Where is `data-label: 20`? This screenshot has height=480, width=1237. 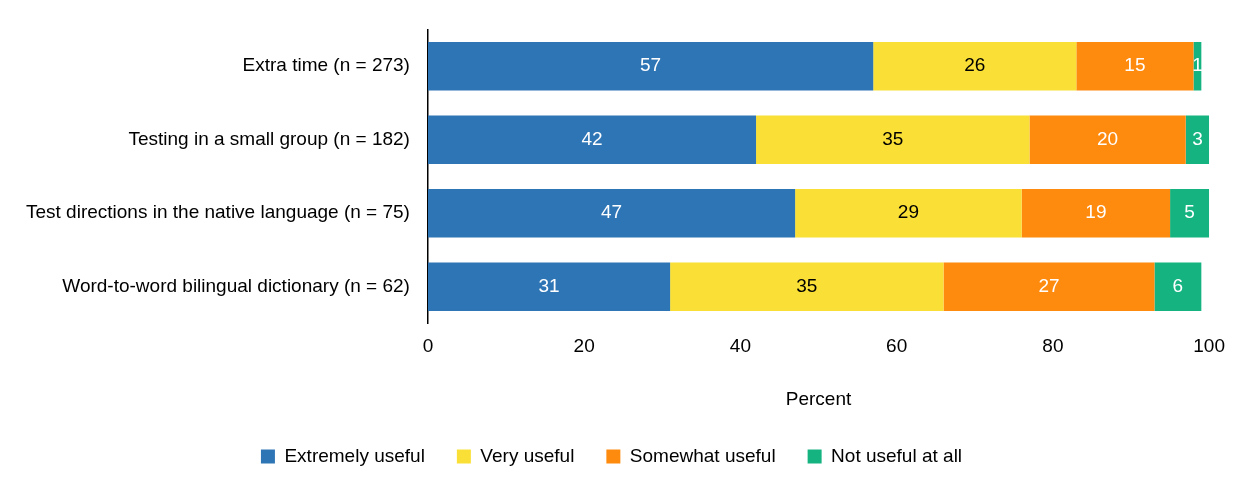
data-label: 20 is located at coordinates (1108, 138).